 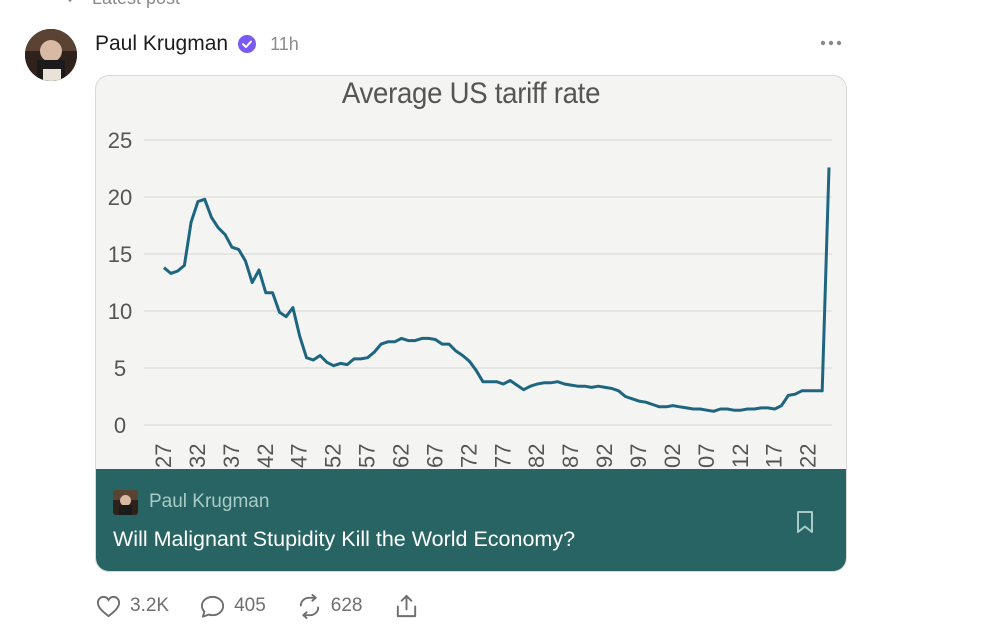 I want to click on verified-badge-icon, so click(x=247, y=44).